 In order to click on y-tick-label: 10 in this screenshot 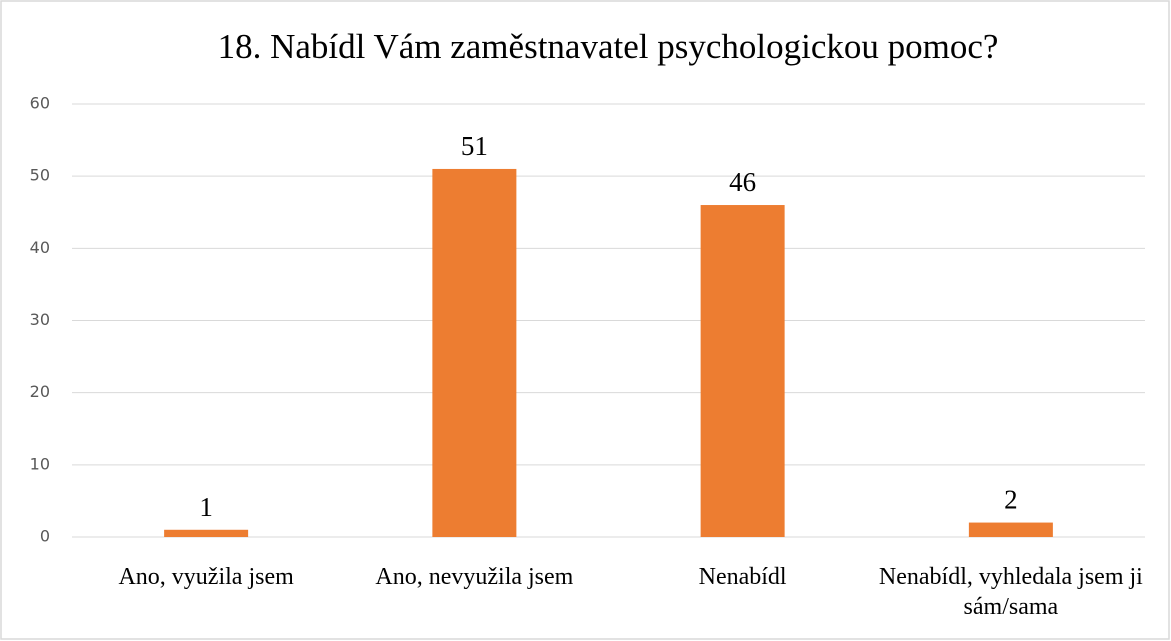, I will do `click(40, 463)`.